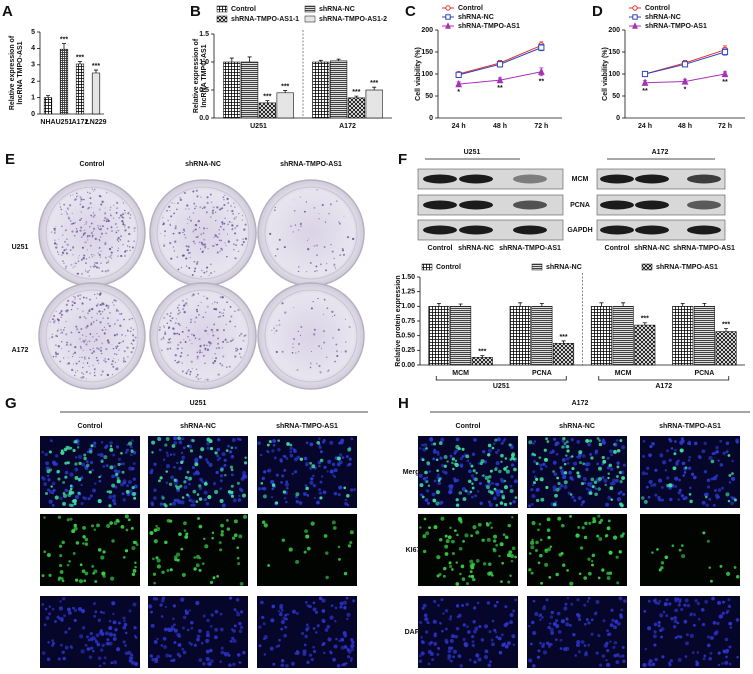 This screenshot has height=674, width=753. Describe the element at coordinates (500, 88) in the screenshot. I see `significance: **` at that location.